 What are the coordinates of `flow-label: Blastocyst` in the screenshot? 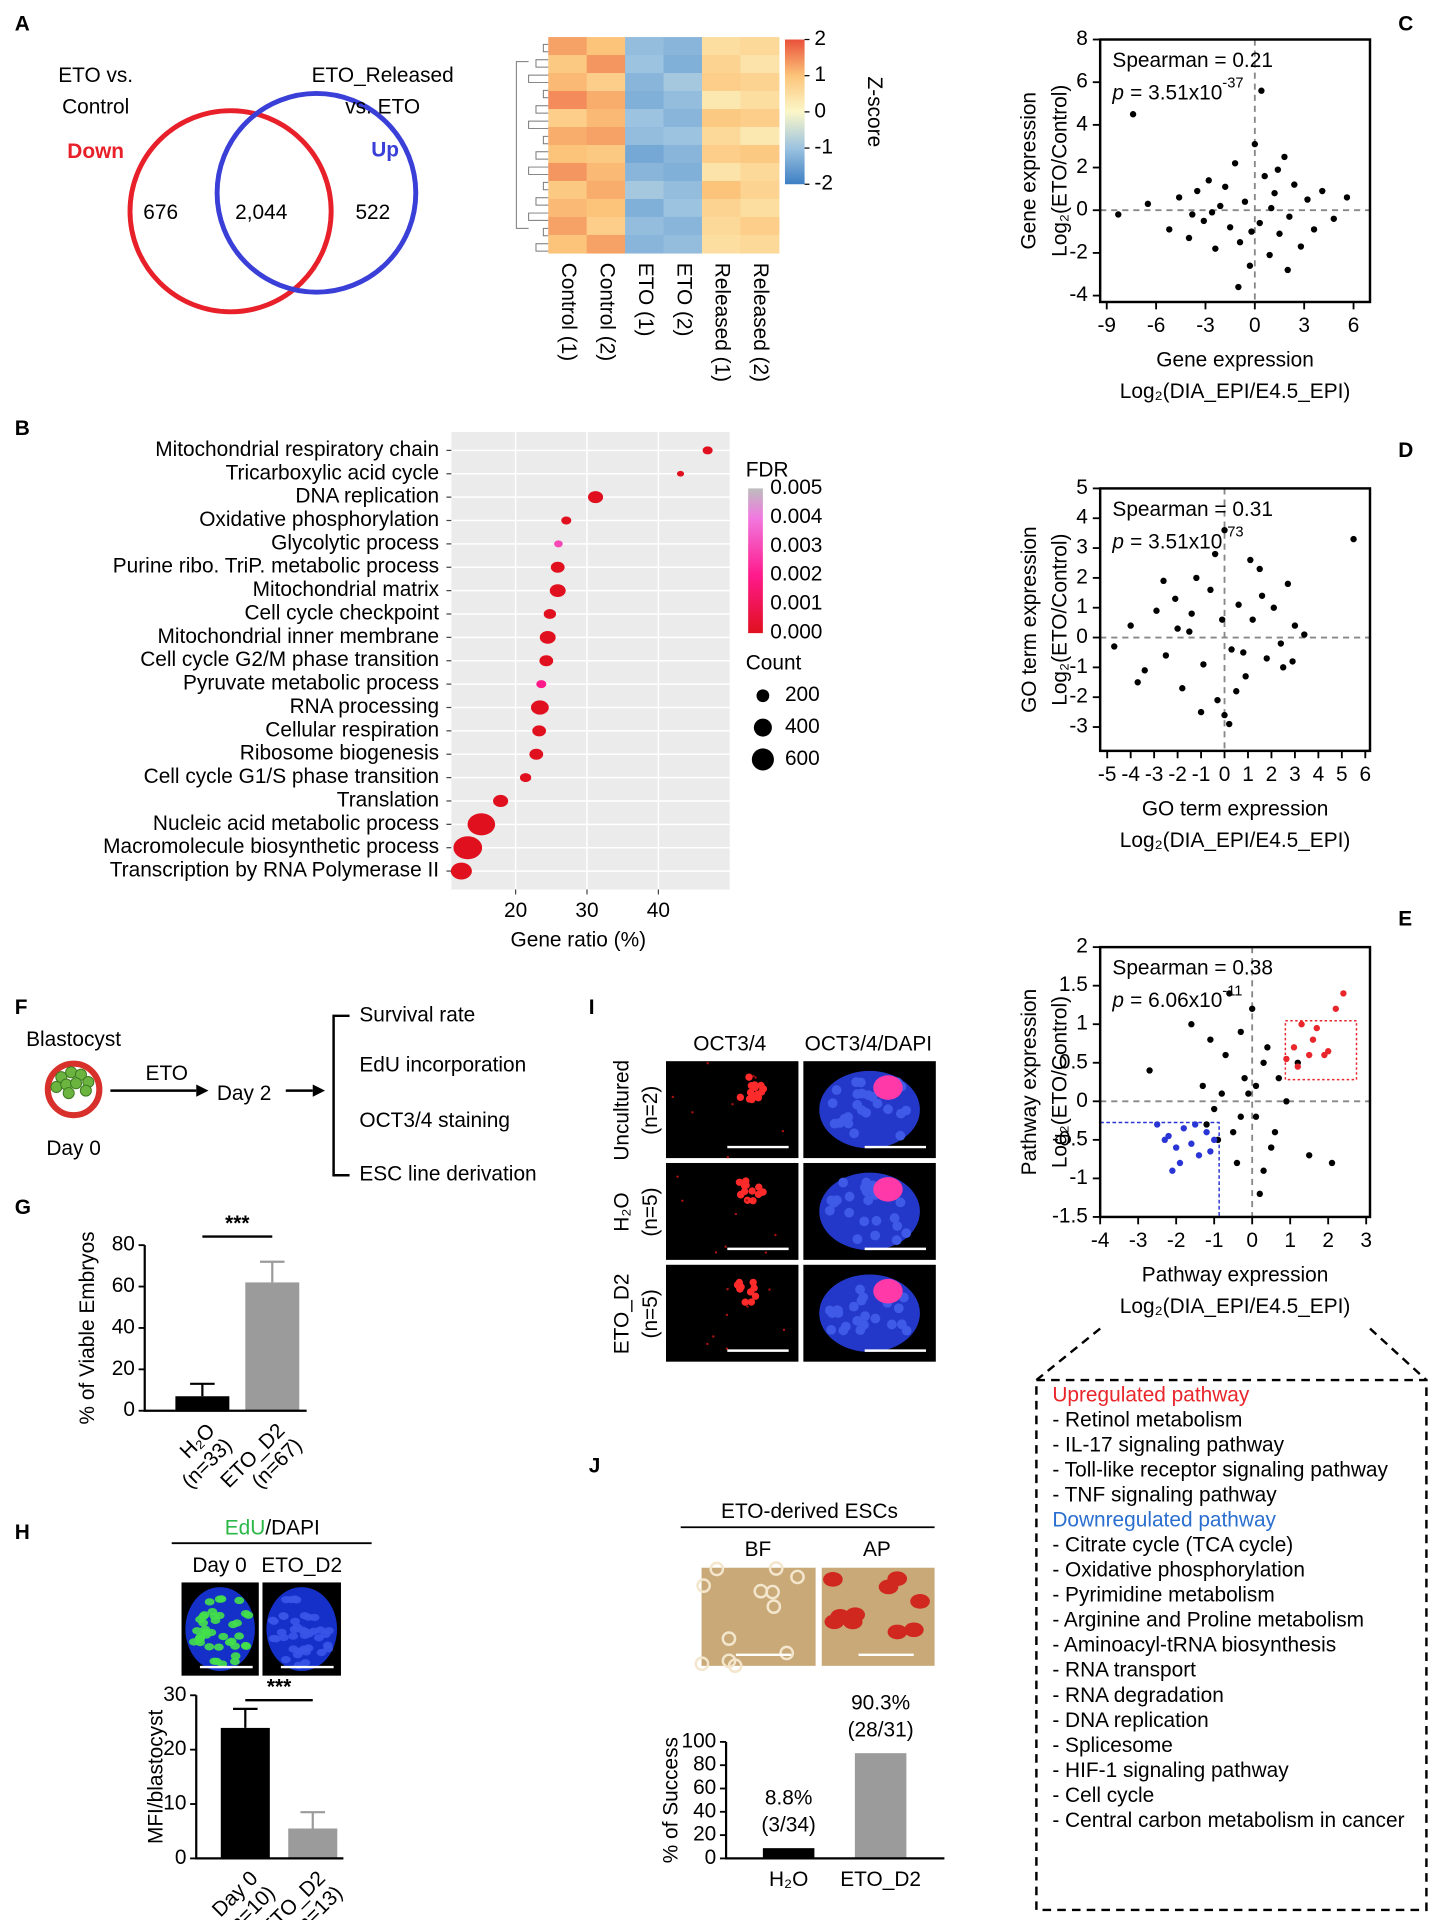 It's located at (73, 1039).